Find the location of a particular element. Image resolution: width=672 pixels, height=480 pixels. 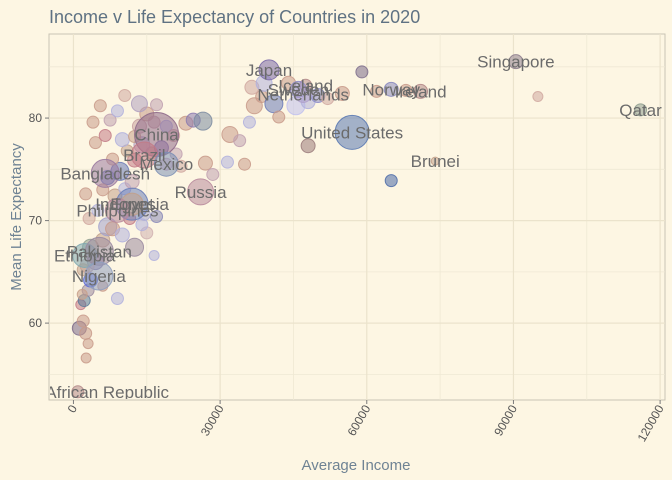

point-label: Nigeria is located at coordinates (99, 276).